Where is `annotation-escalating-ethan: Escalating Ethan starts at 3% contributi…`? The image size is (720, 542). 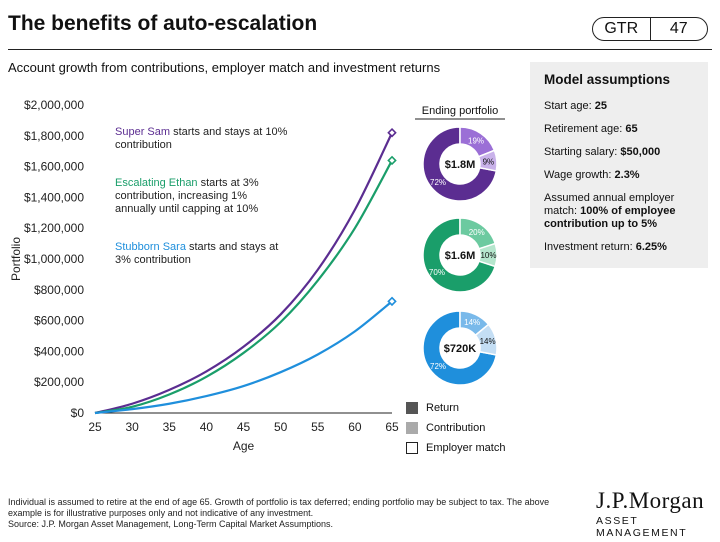 annotation-escalating-ethan: Escalating Ethan starts at 3% contributi… is located at coordinates (197, 196).